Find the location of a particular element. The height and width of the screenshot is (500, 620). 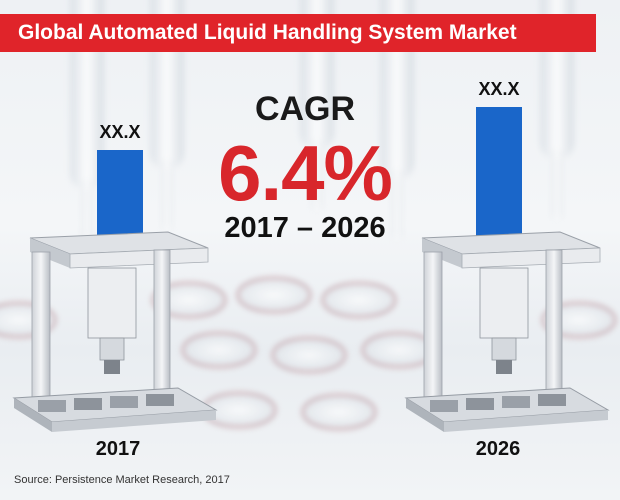

category-label-2026: 2026 is located at coordinates (498, 449).